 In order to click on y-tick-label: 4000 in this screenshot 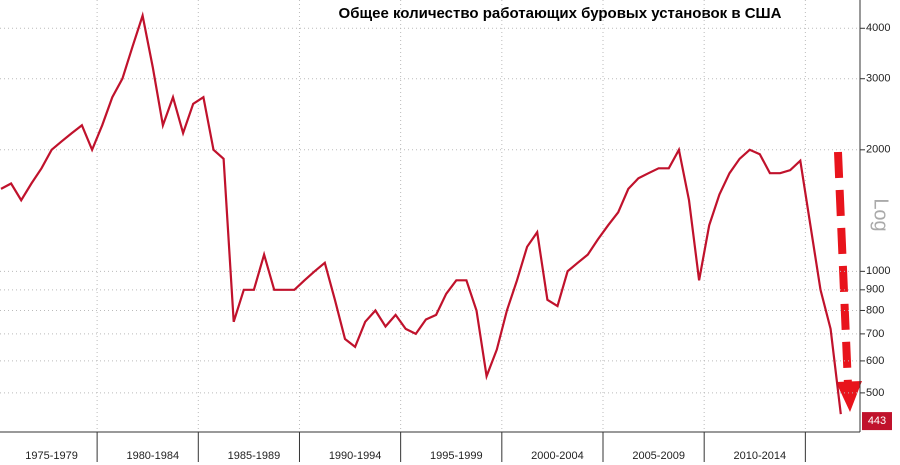, I will do `click(878, 28)`.